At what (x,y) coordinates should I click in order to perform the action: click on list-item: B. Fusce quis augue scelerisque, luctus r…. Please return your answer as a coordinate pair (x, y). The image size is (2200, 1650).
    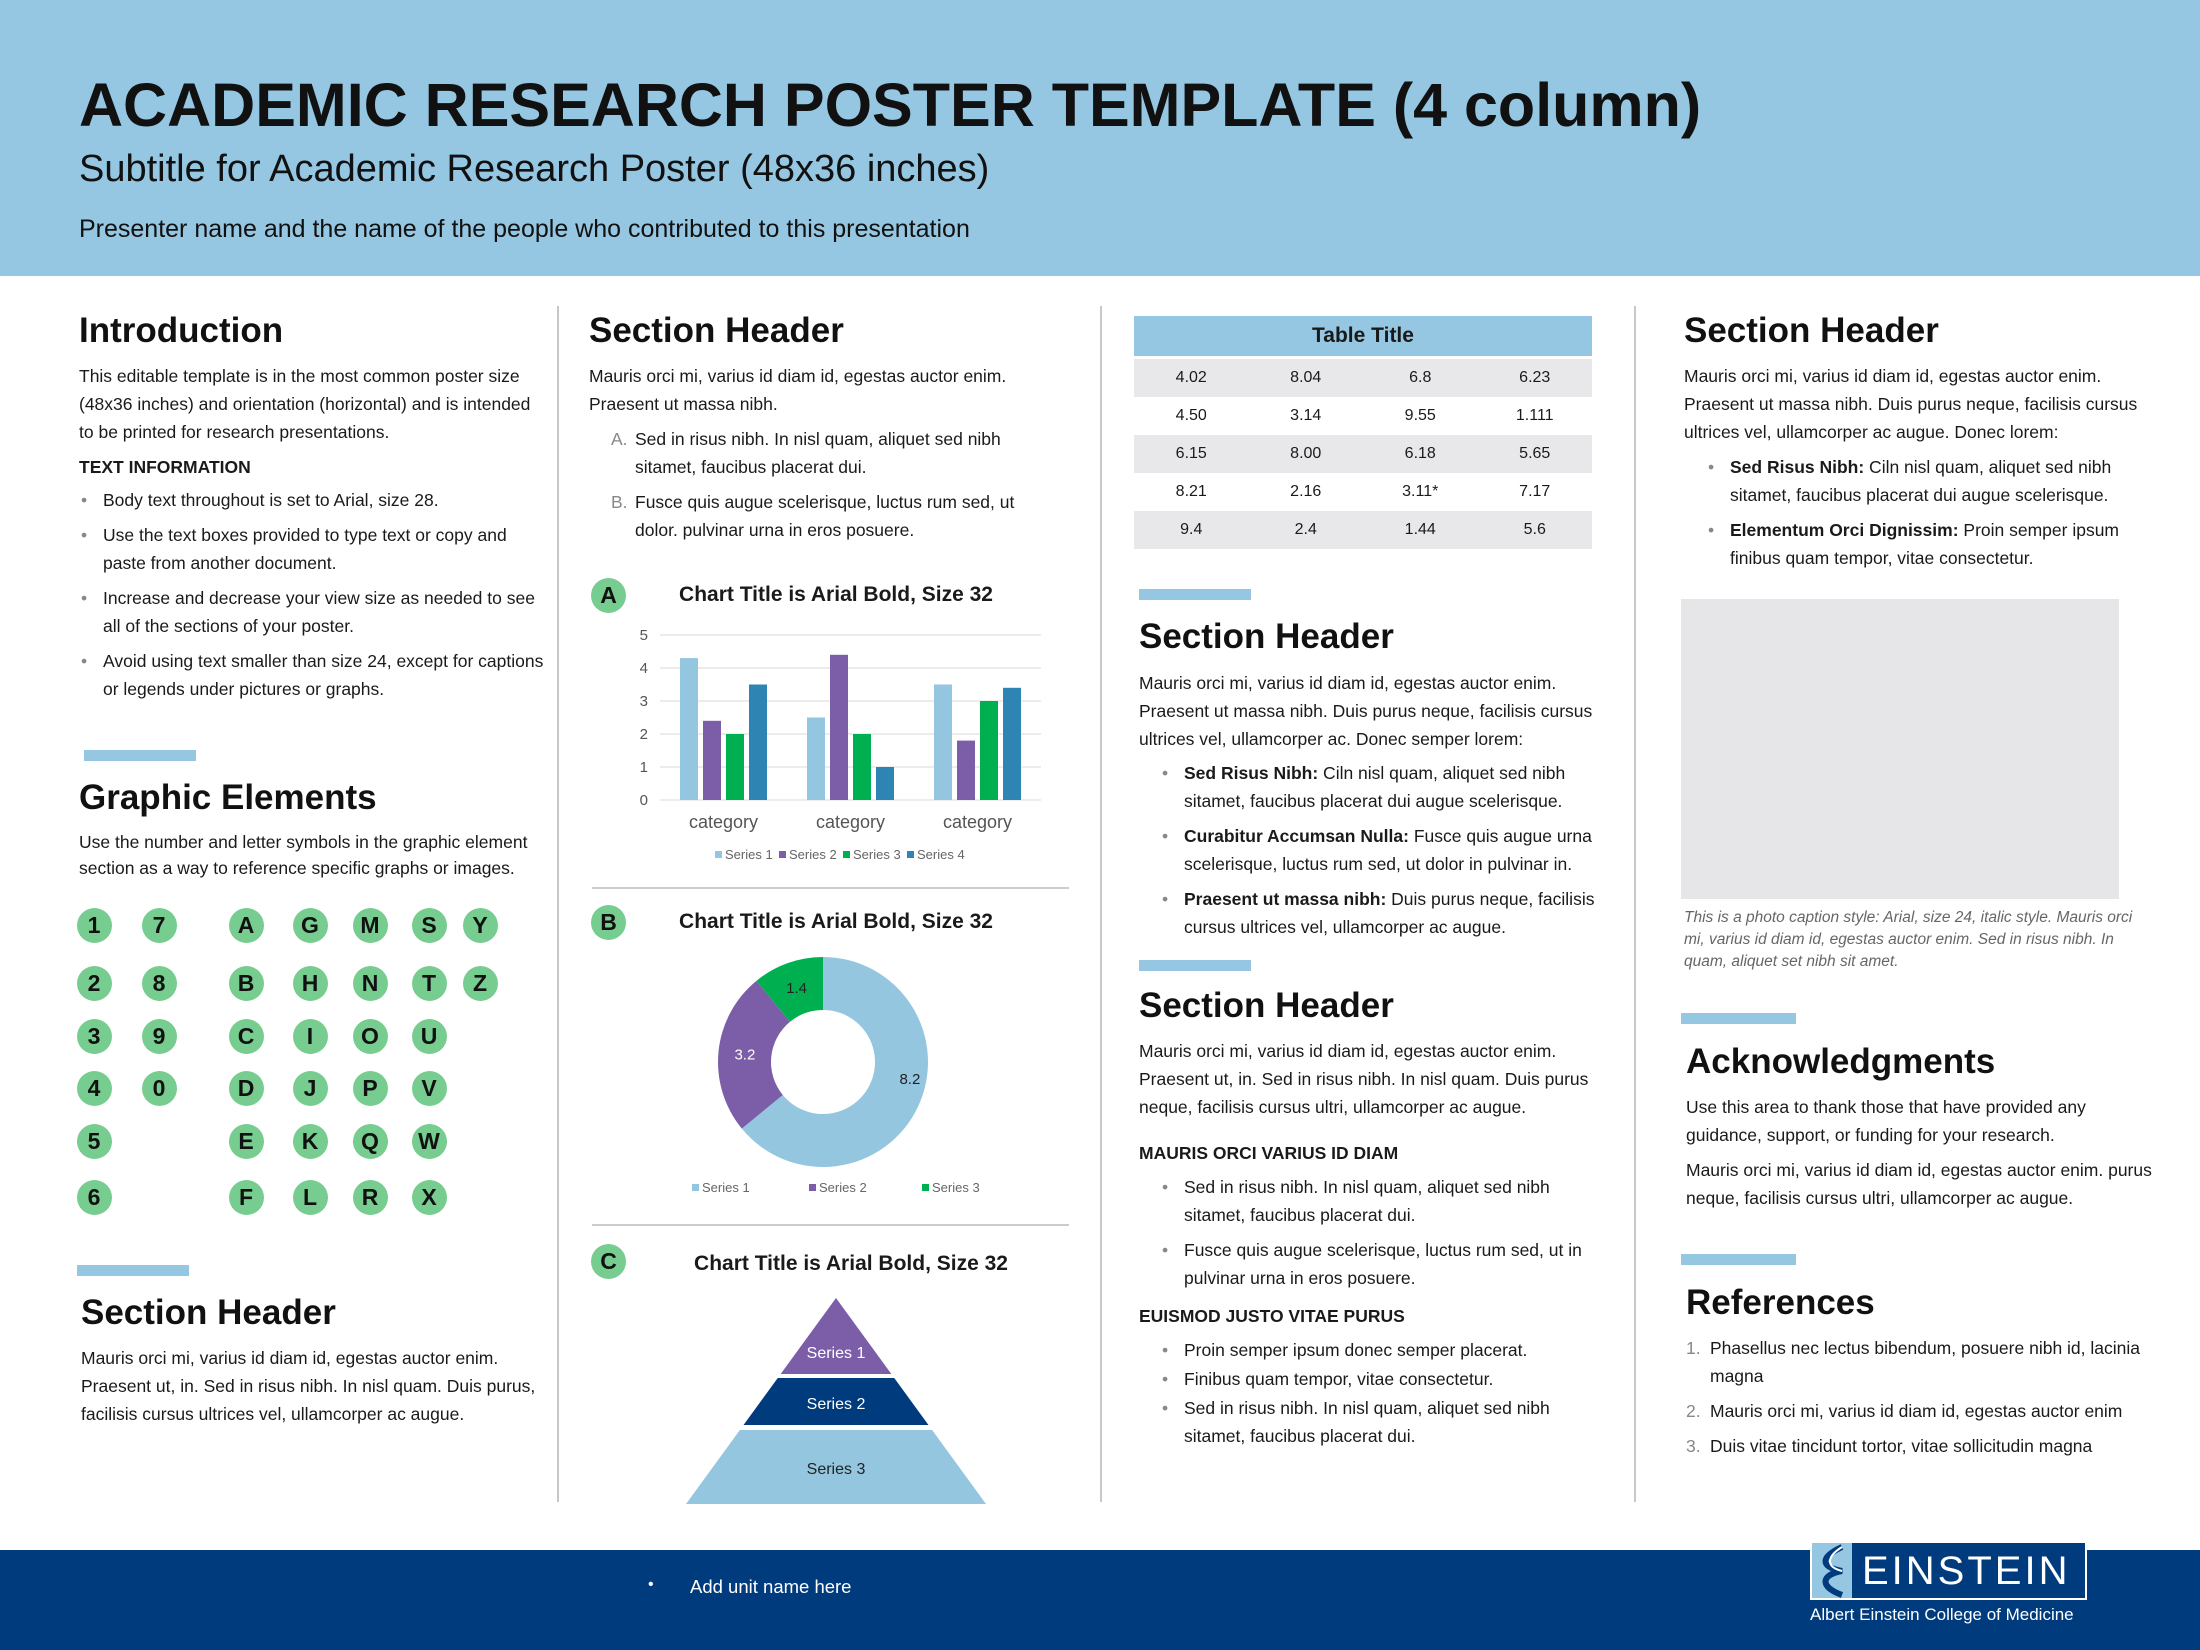
    Looking at the image, I should click on (813, 516).